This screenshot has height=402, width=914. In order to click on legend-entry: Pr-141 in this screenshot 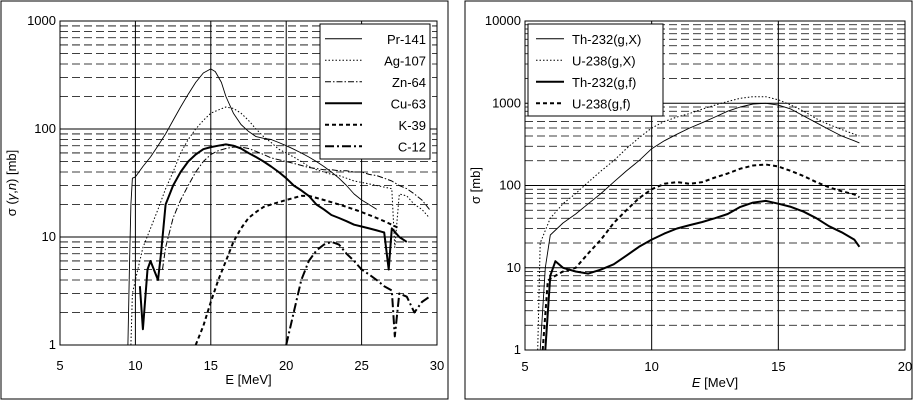, I will do `click(406, 39)`.